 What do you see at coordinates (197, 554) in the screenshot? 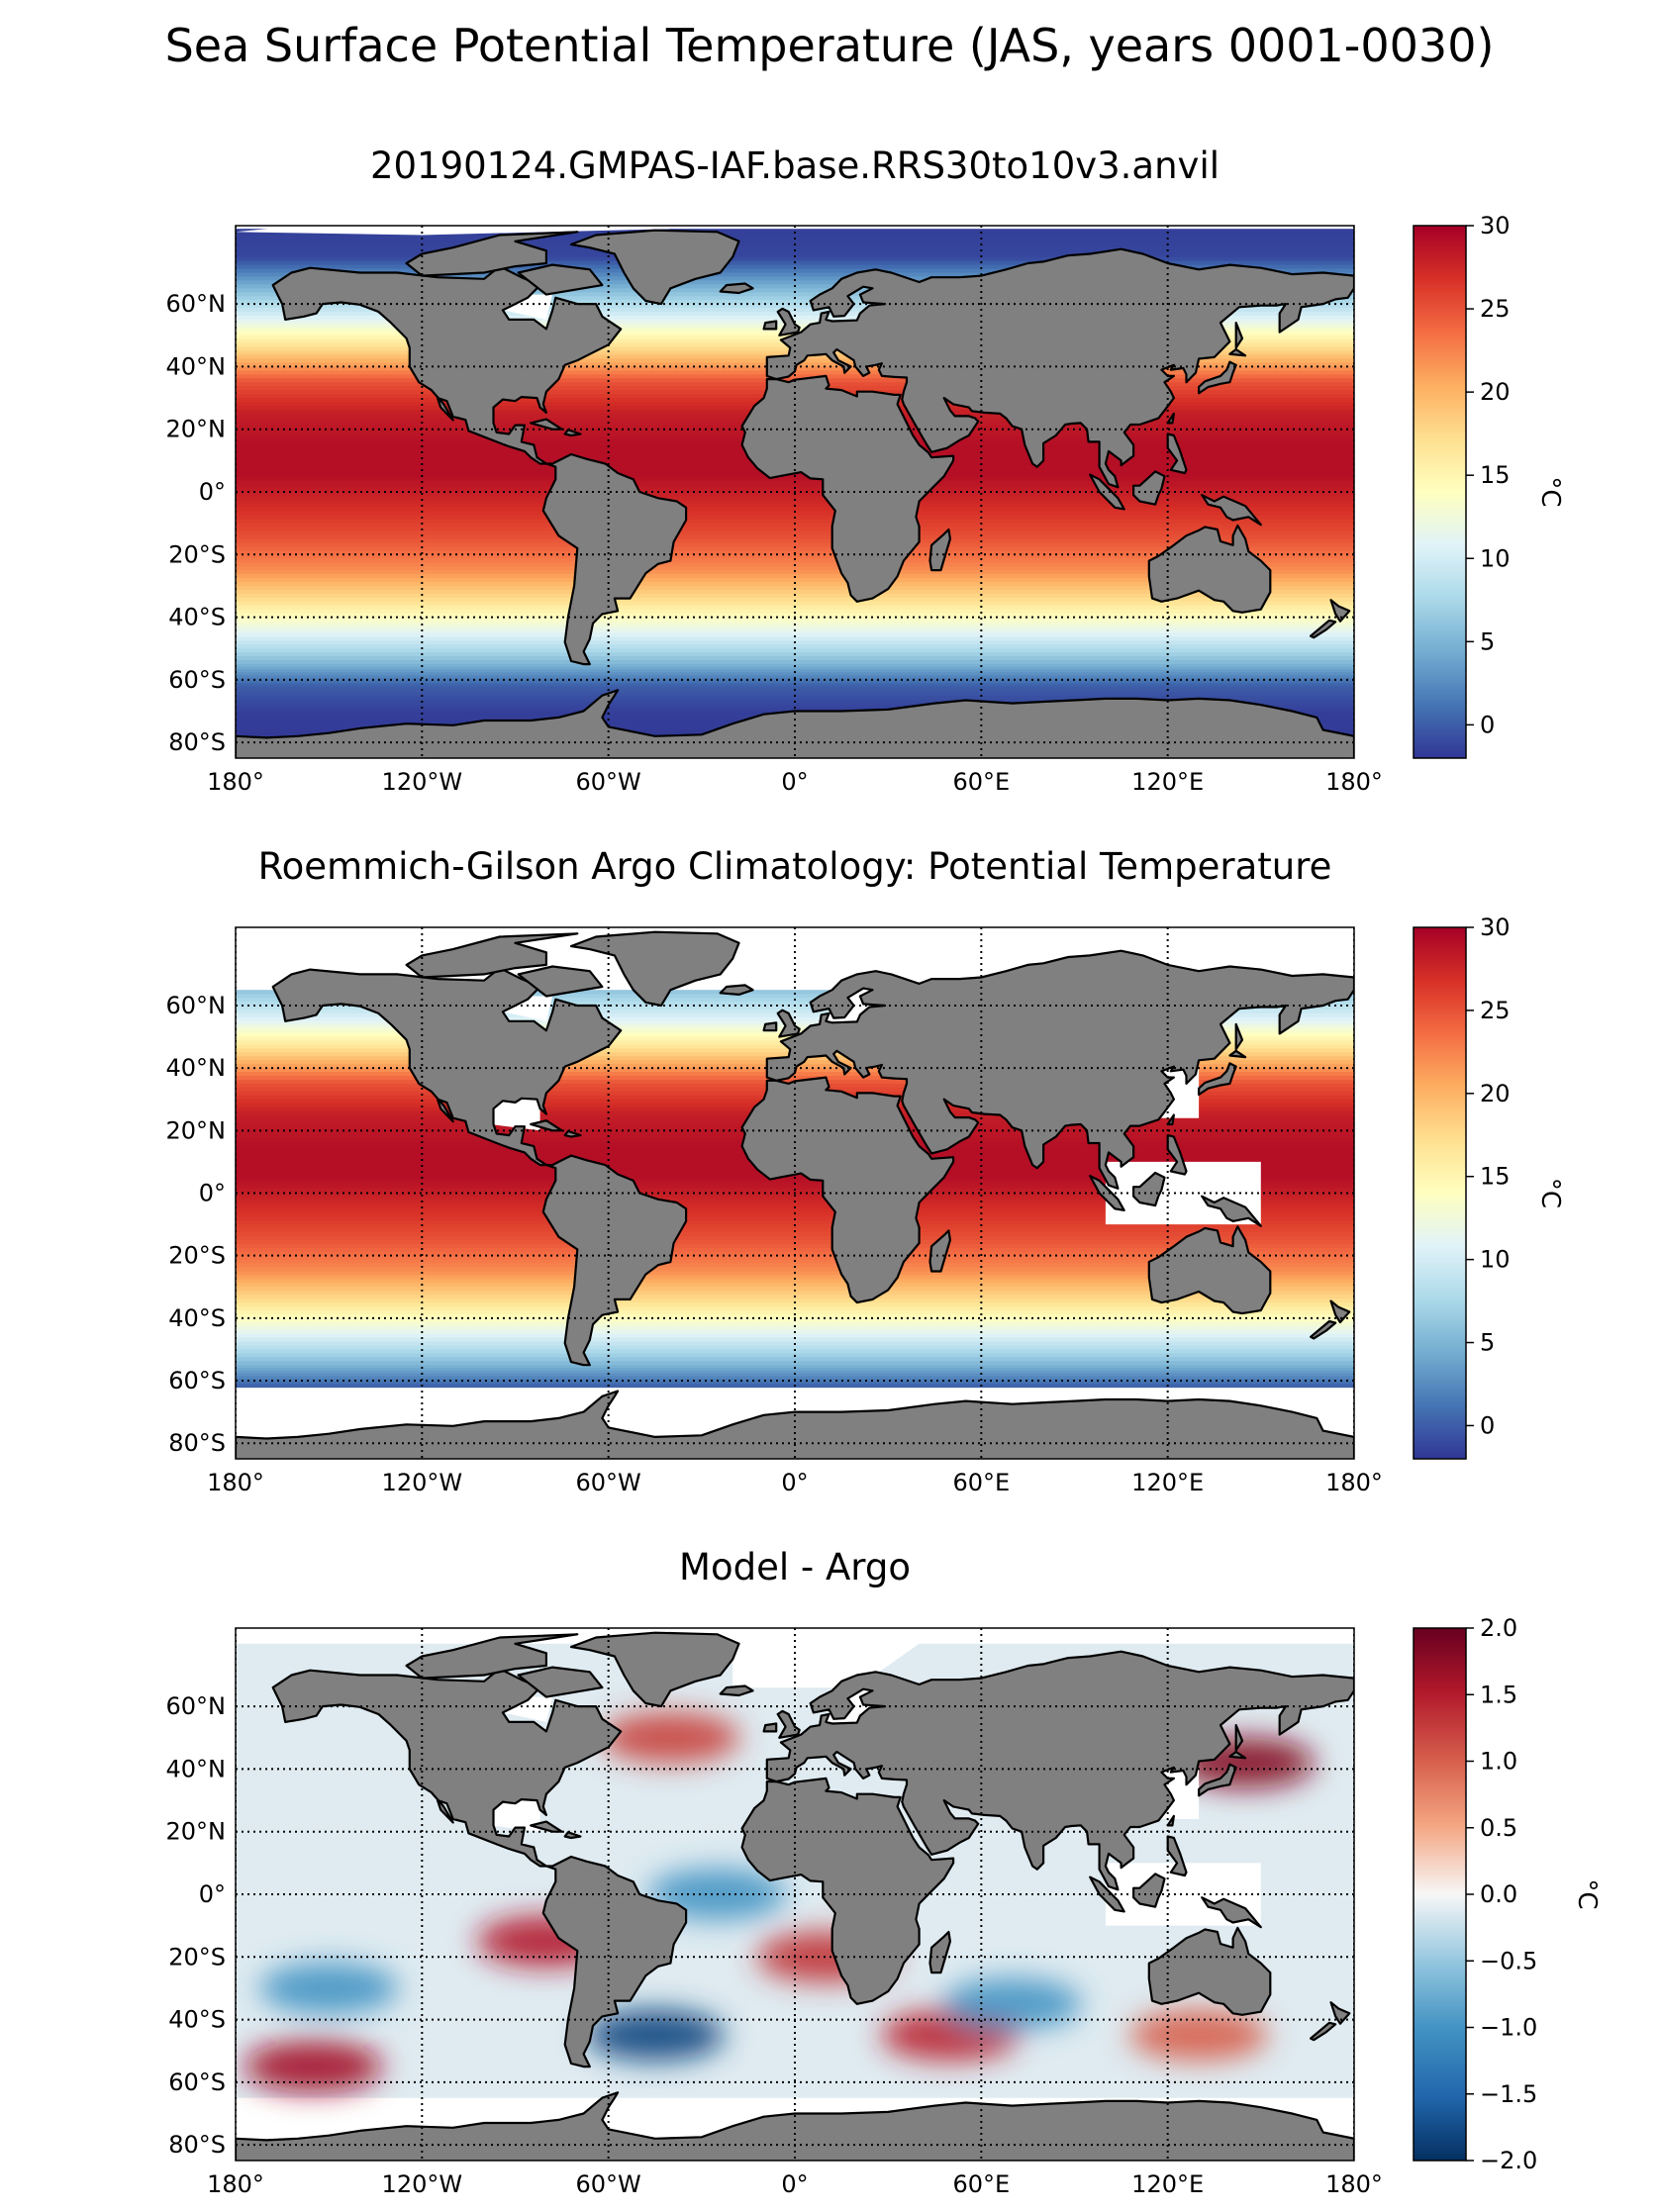
I see `y-tick-label: 20°S` at bounding box center [197, 554].